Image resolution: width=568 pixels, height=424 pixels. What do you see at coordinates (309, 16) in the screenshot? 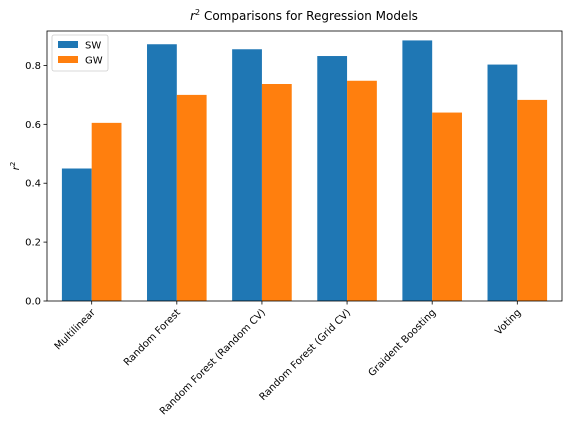
I see `title-rest: Comparisons for Regression Models` at bounding box center [309, 16].